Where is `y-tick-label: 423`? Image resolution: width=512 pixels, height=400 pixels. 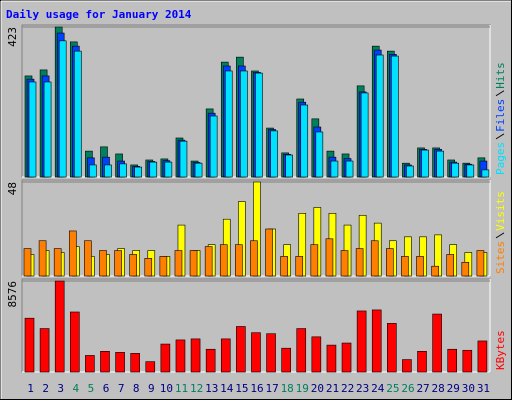 y-tick-label: 423 is located at coordinates (12, 37).